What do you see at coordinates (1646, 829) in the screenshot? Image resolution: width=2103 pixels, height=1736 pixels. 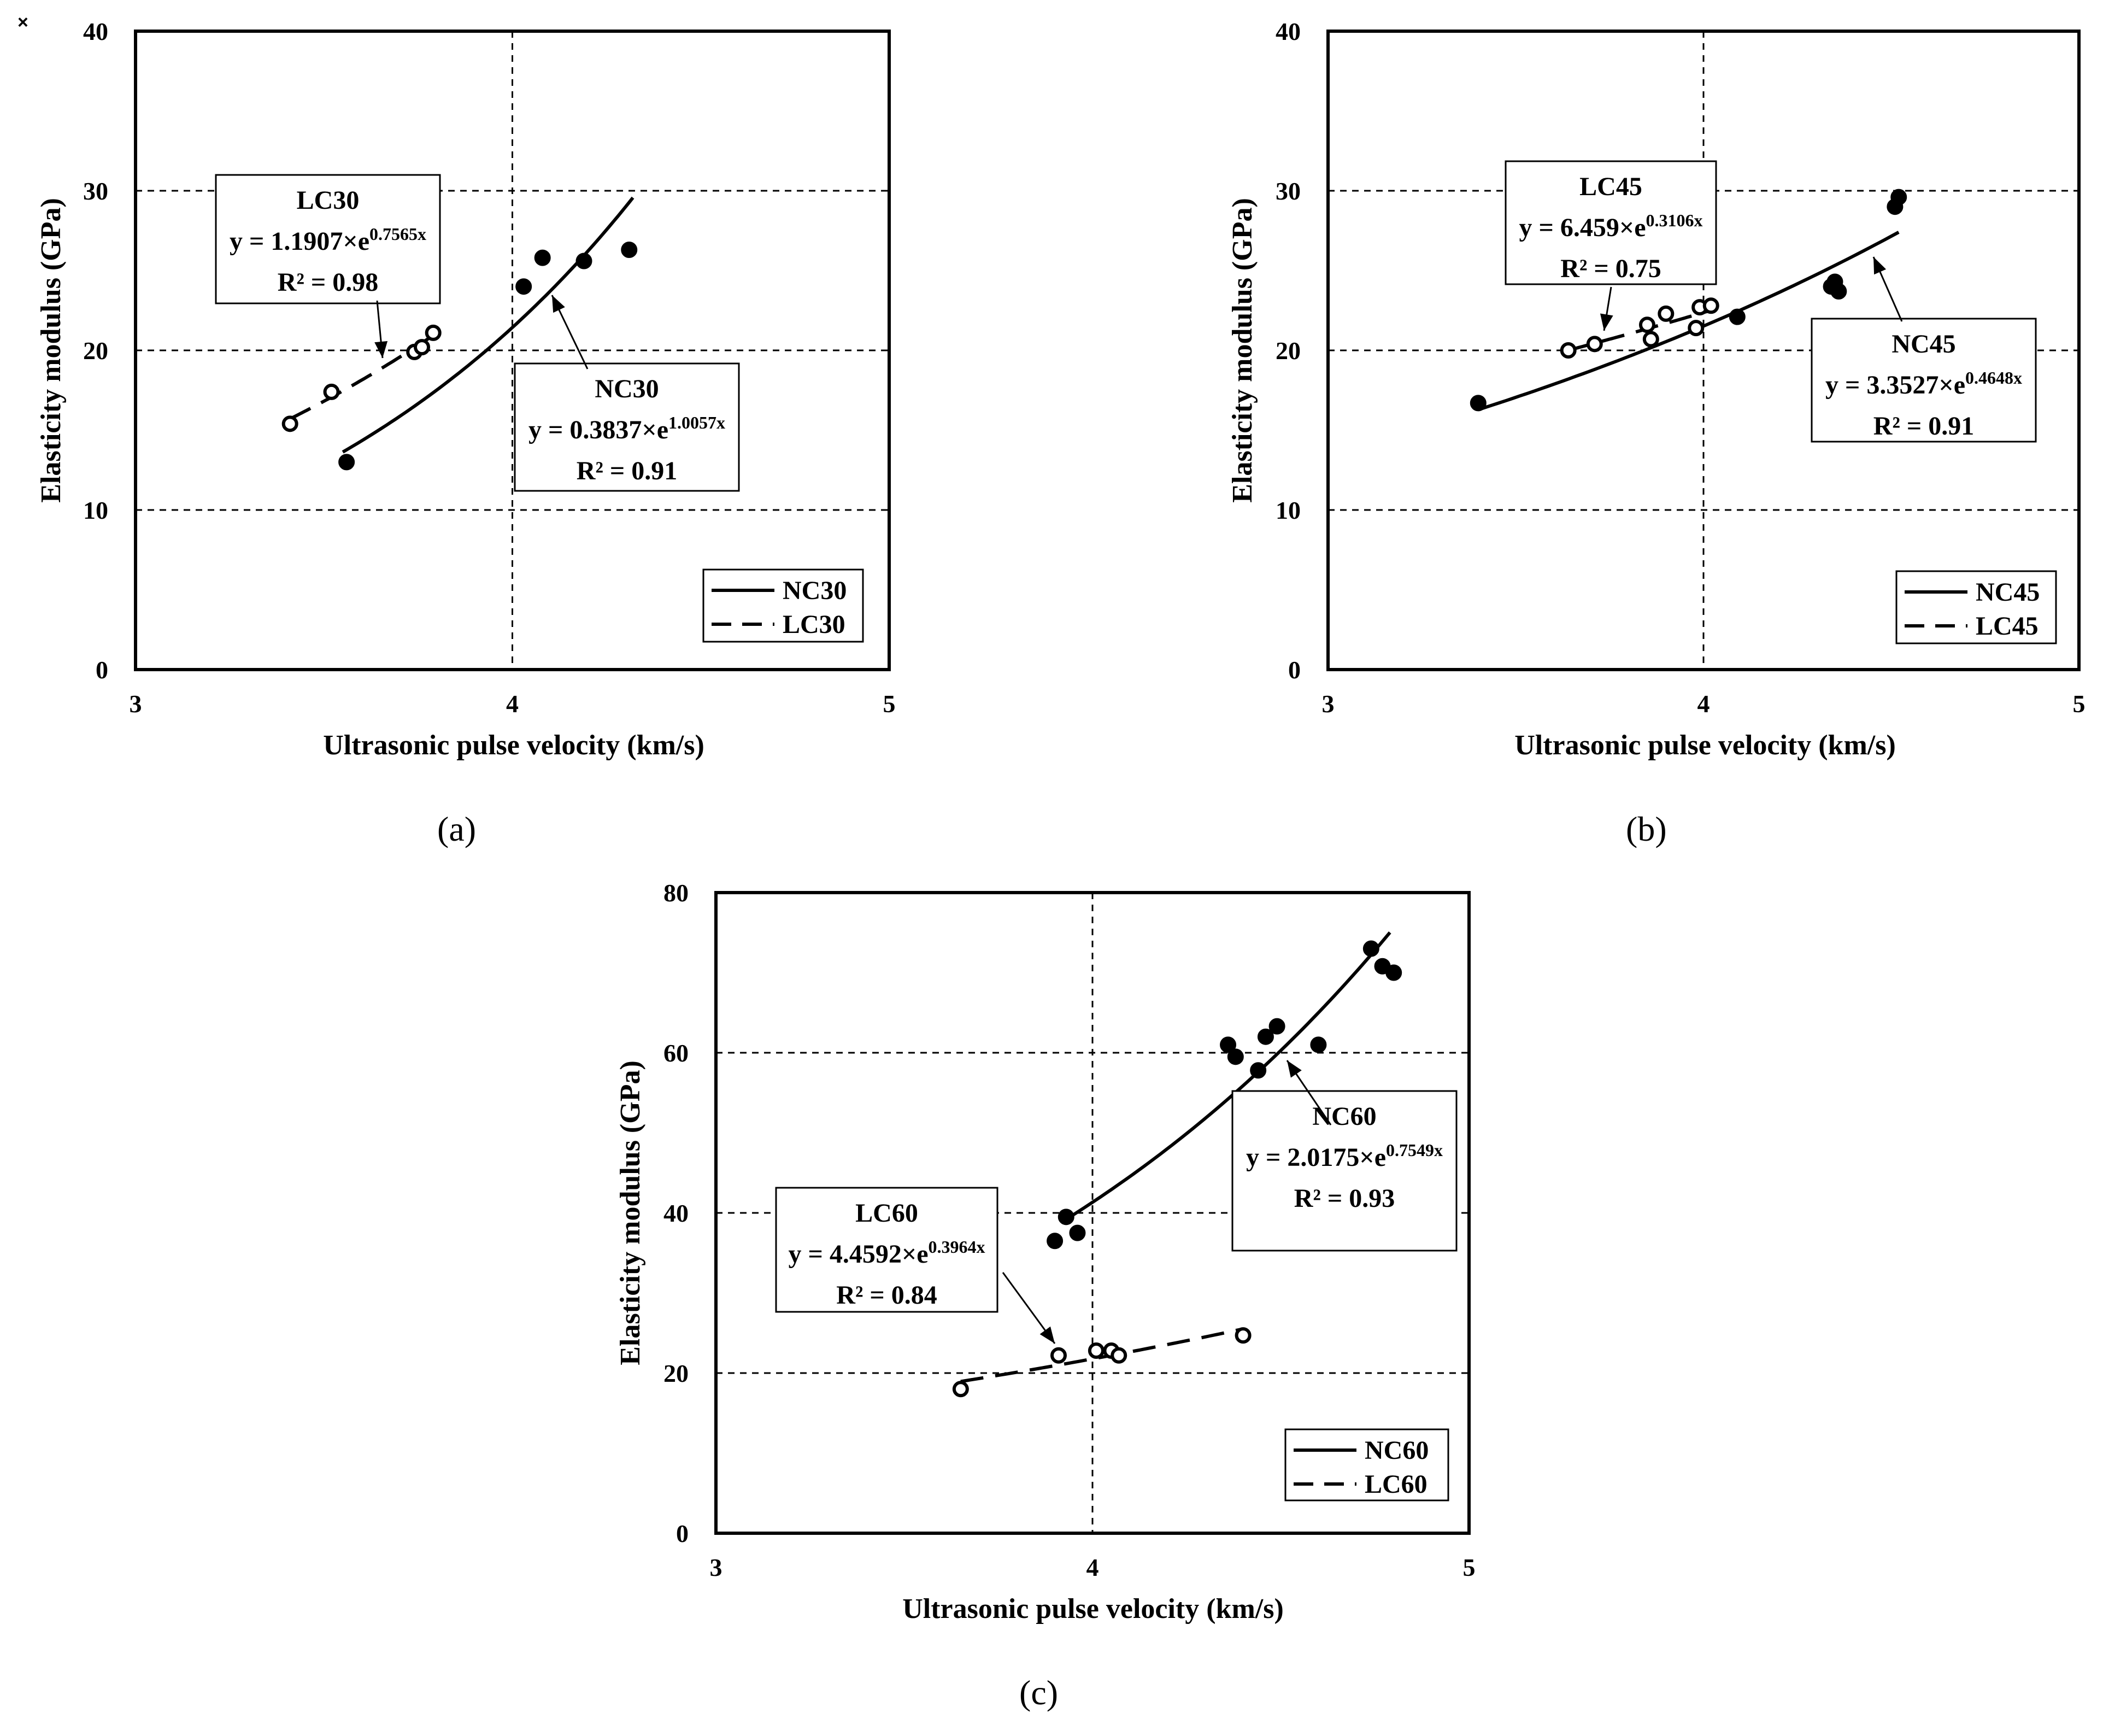 I see `panel-label-b: (b)` at bounding box center [1646, 829].